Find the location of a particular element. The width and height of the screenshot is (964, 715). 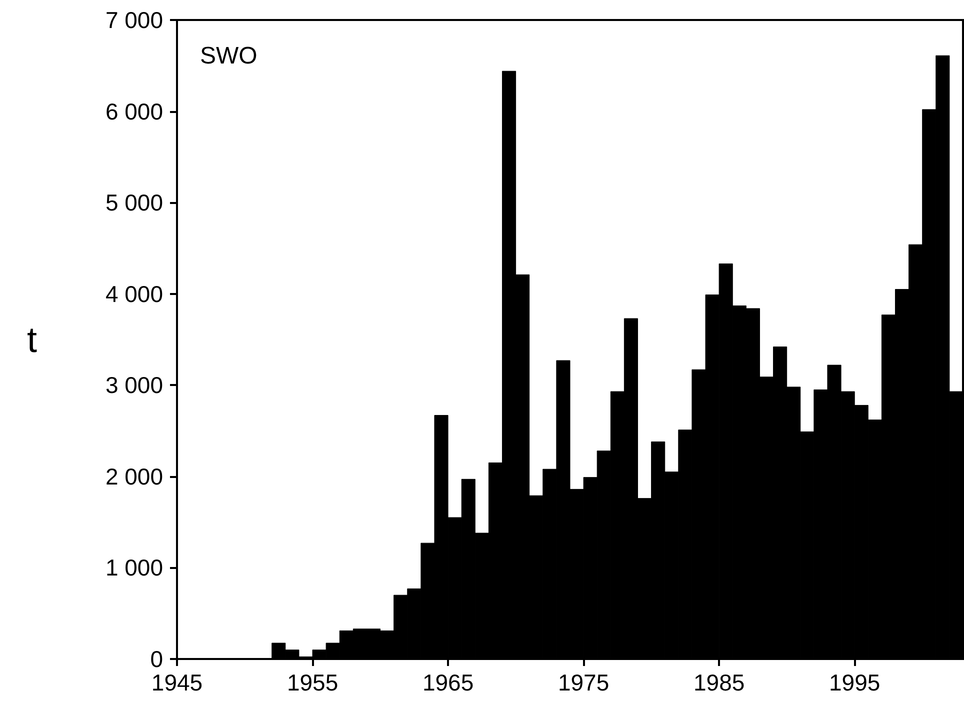

y-axis-title: t is located at coordinates (31, 339).